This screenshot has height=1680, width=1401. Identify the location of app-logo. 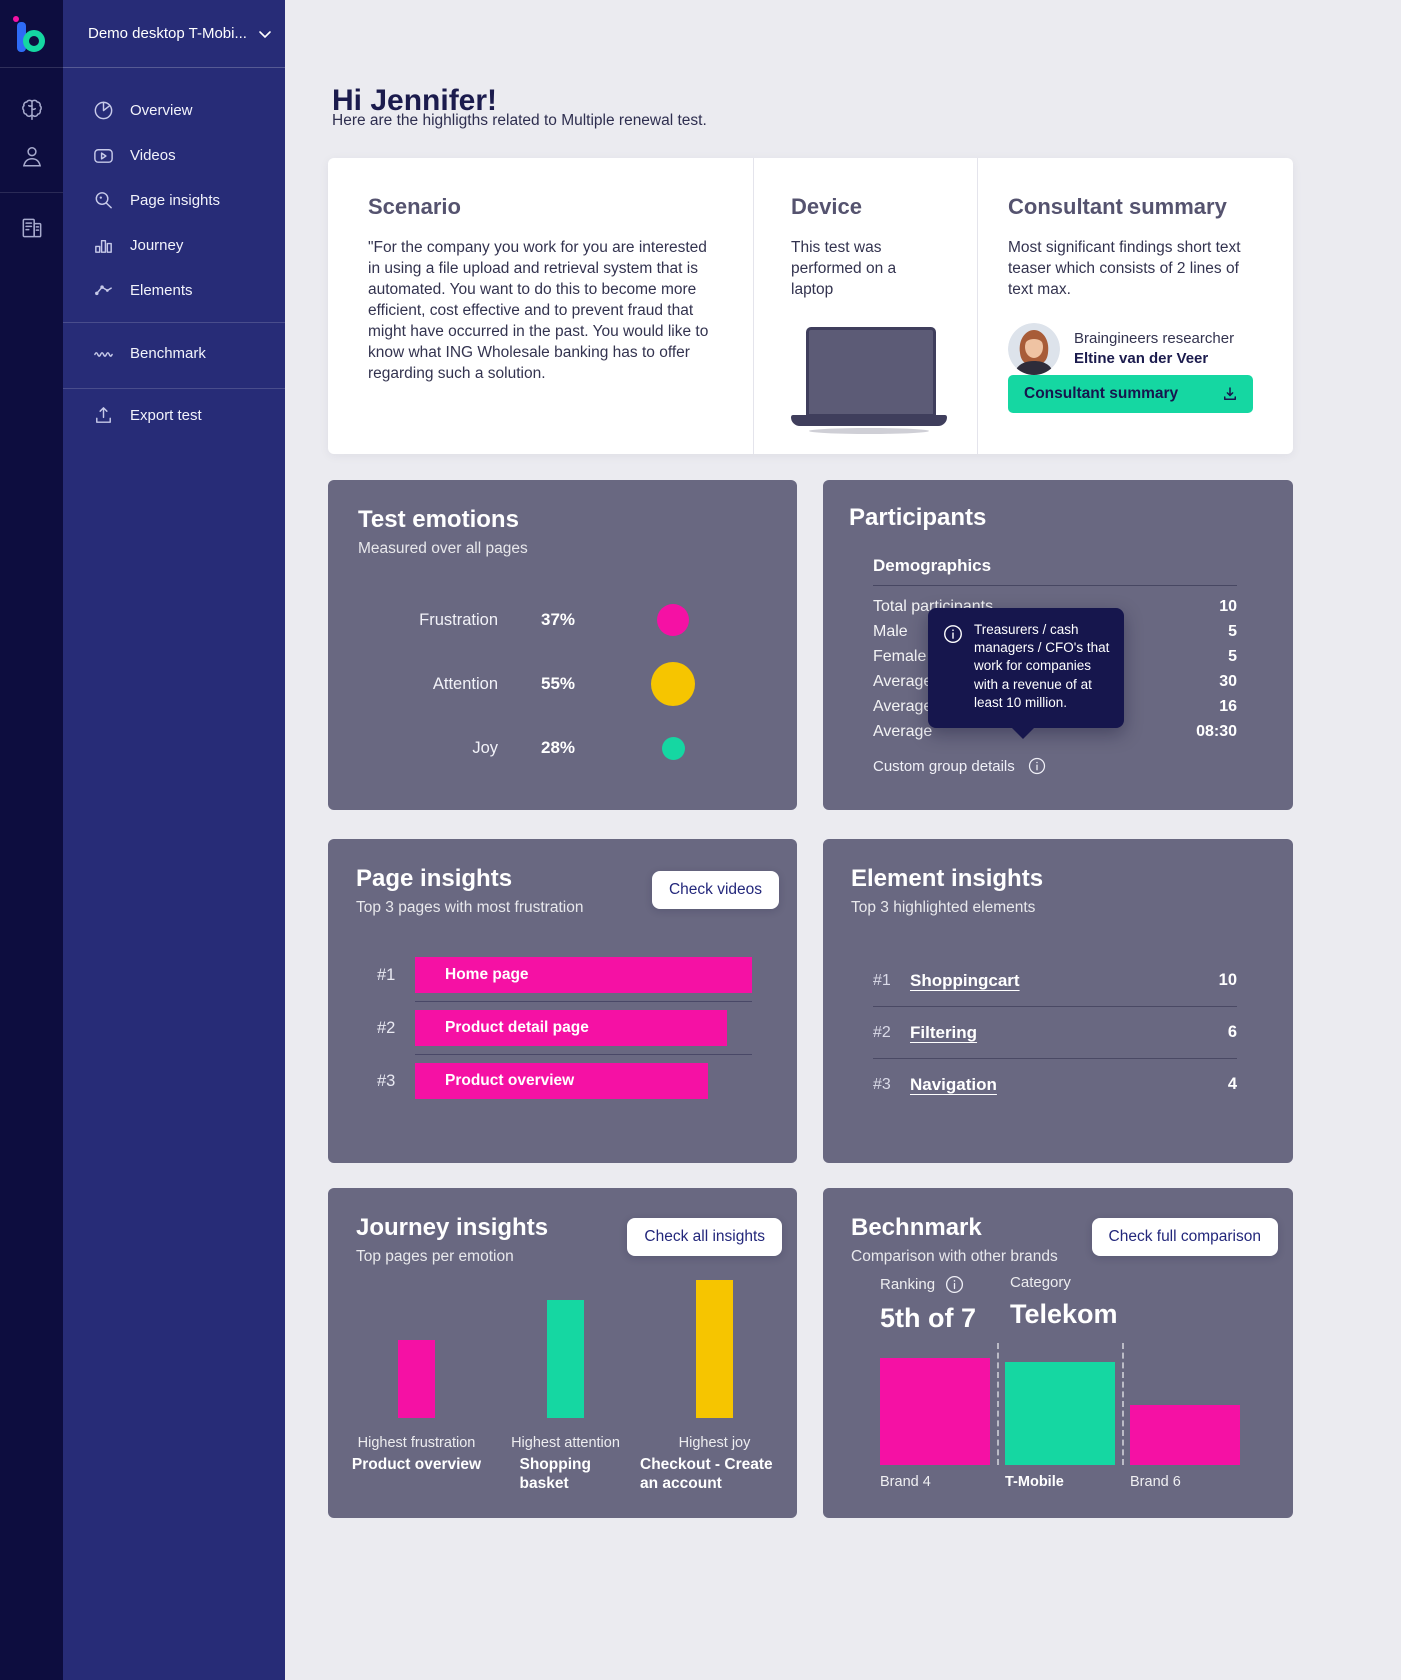
(31, 34).